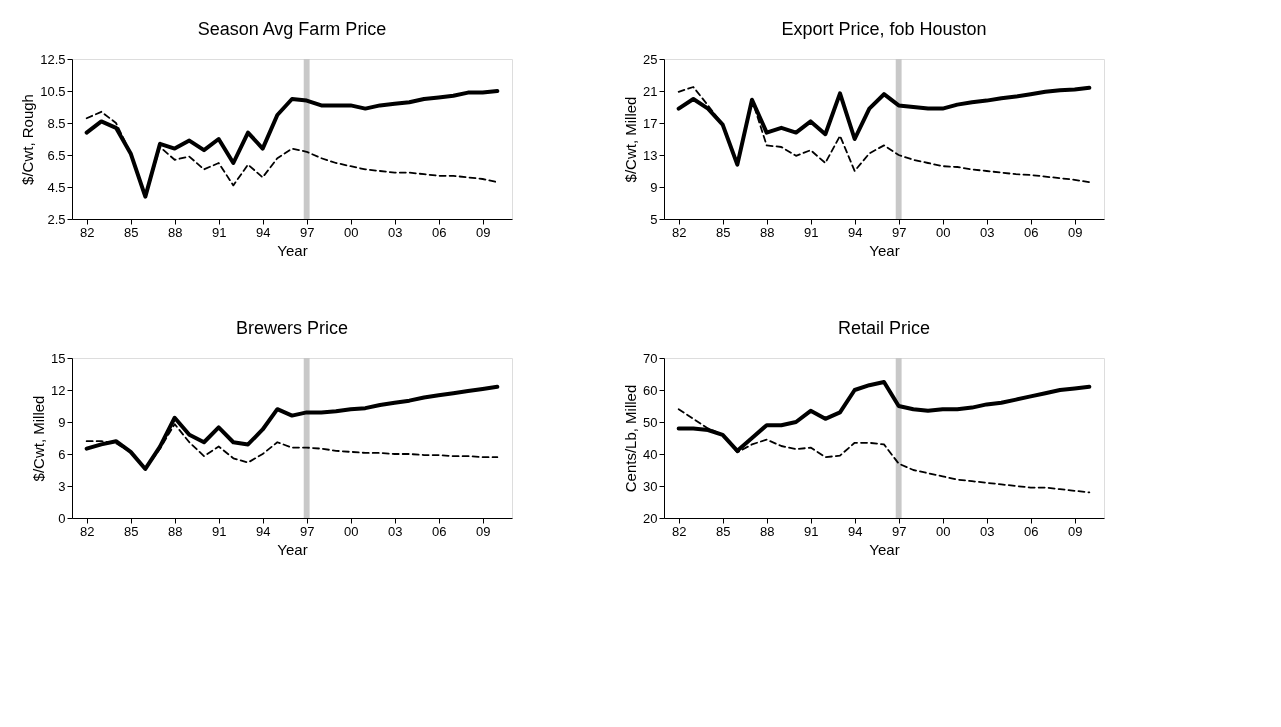  Describe the element at coordinates (56, 123) in the screenshot. I see `y-tick-label: 8.5` at that location.